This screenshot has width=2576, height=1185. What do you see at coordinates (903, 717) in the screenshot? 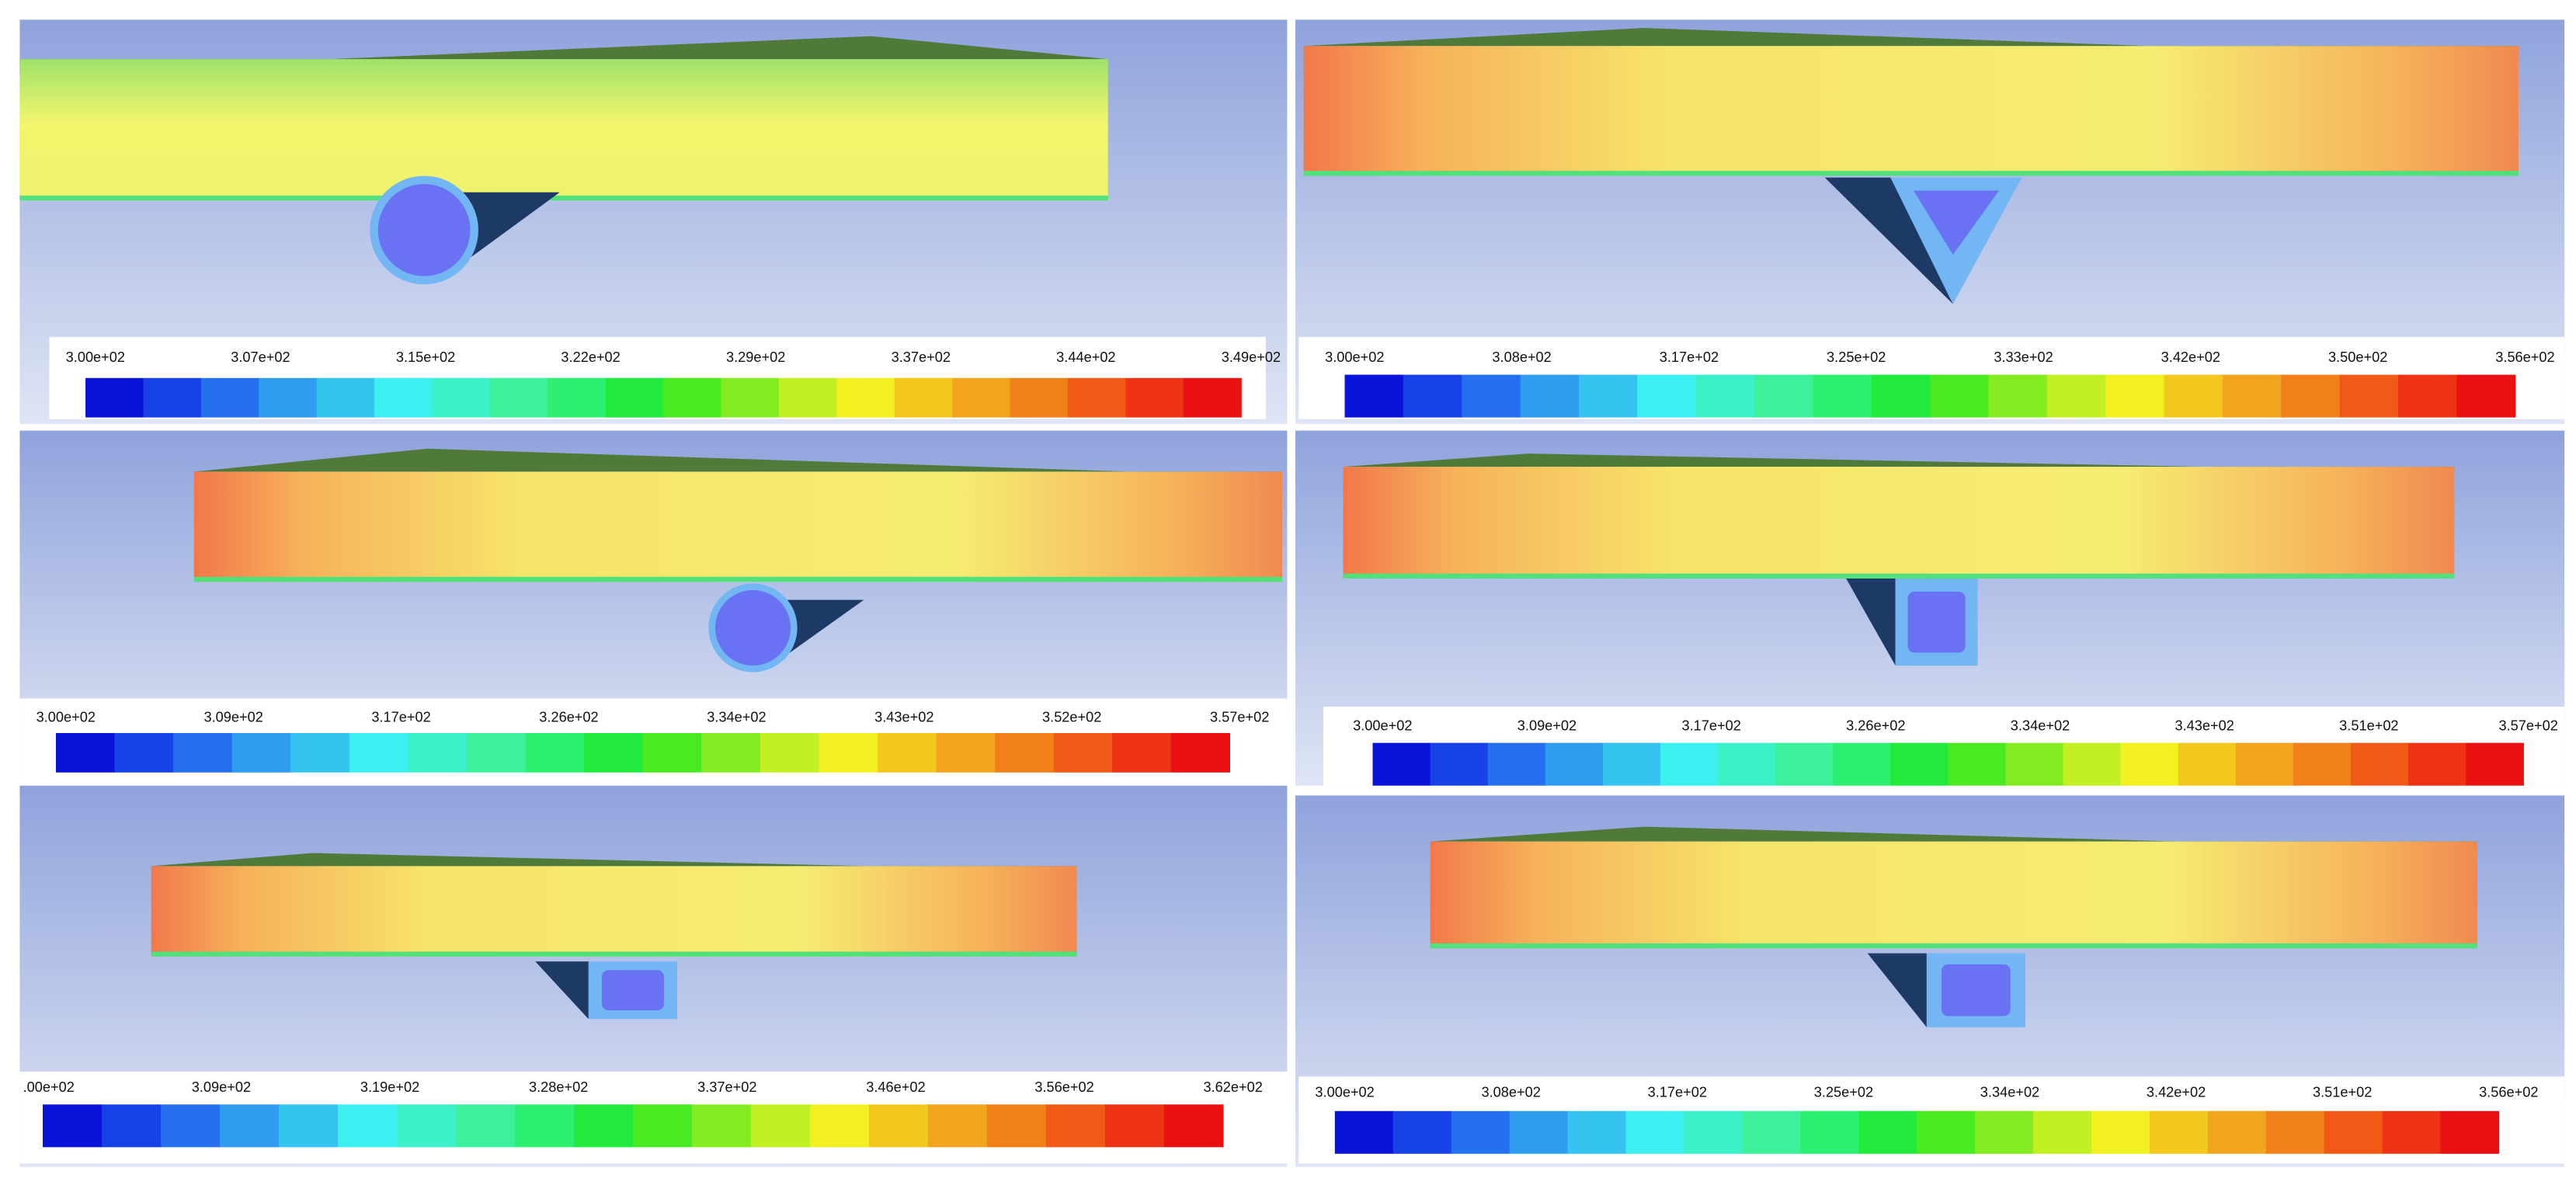
I see `colorbar-label: 3.43e+02` at bounding box center [903, 717].